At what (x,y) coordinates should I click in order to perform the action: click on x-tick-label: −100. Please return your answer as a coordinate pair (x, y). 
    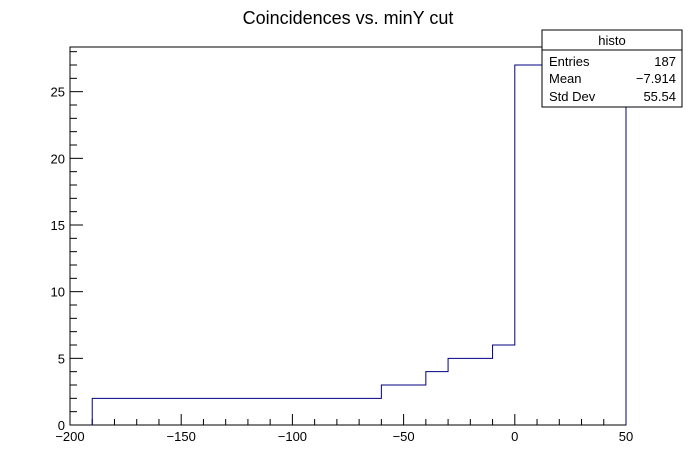
    Looking at the image, I should click on (292, 436).